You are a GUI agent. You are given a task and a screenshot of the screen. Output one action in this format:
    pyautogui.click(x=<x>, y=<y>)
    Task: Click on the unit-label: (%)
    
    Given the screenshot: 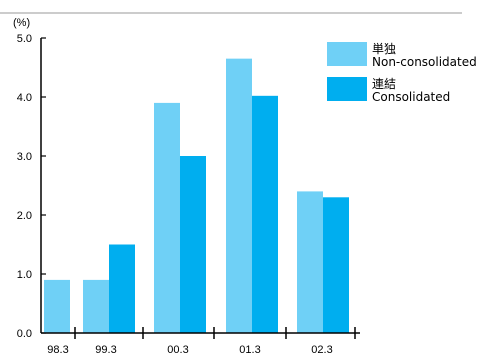 What is the action you would take?
    pyautogui.click(x=21, y=23)
    